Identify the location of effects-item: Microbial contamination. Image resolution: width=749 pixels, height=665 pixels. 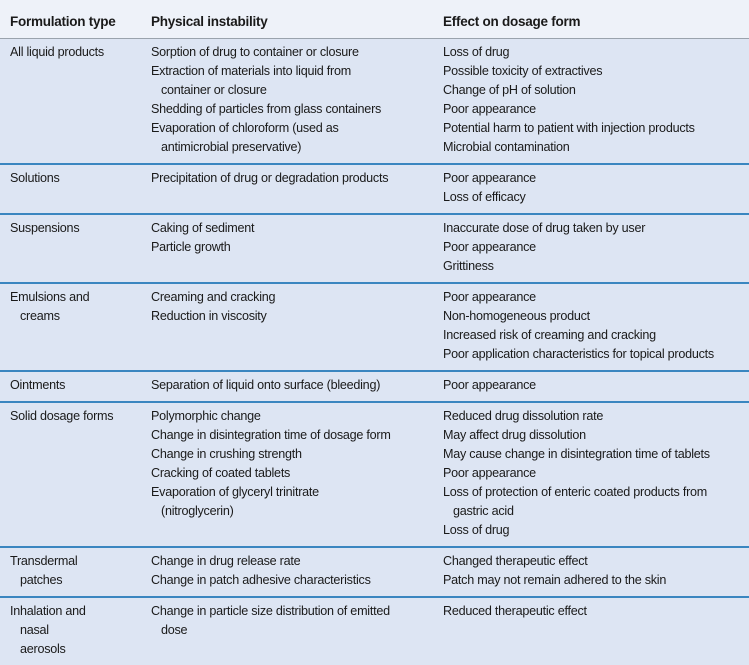
(506, 147).